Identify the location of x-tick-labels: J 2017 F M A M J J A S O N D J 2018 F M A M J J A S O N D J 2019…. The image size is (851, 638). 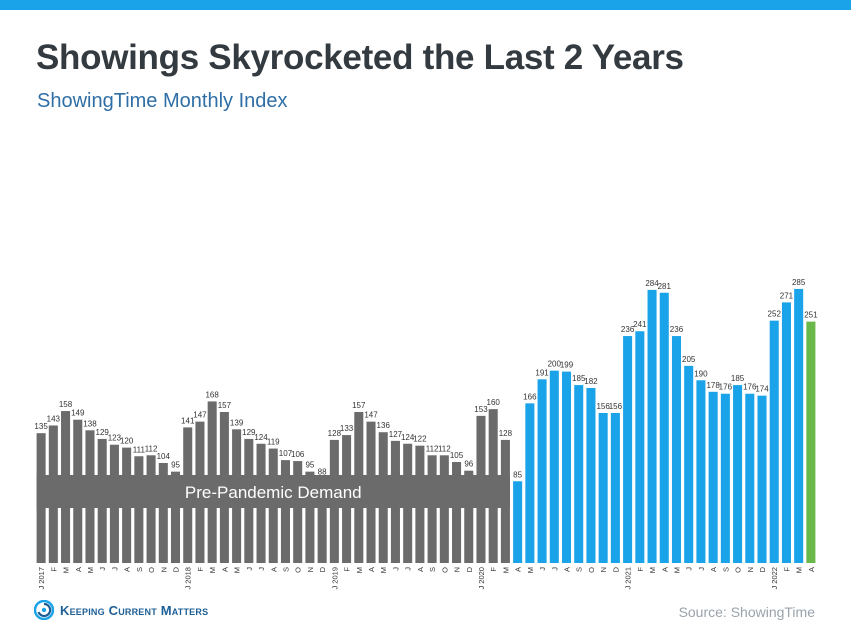
(426, 577).